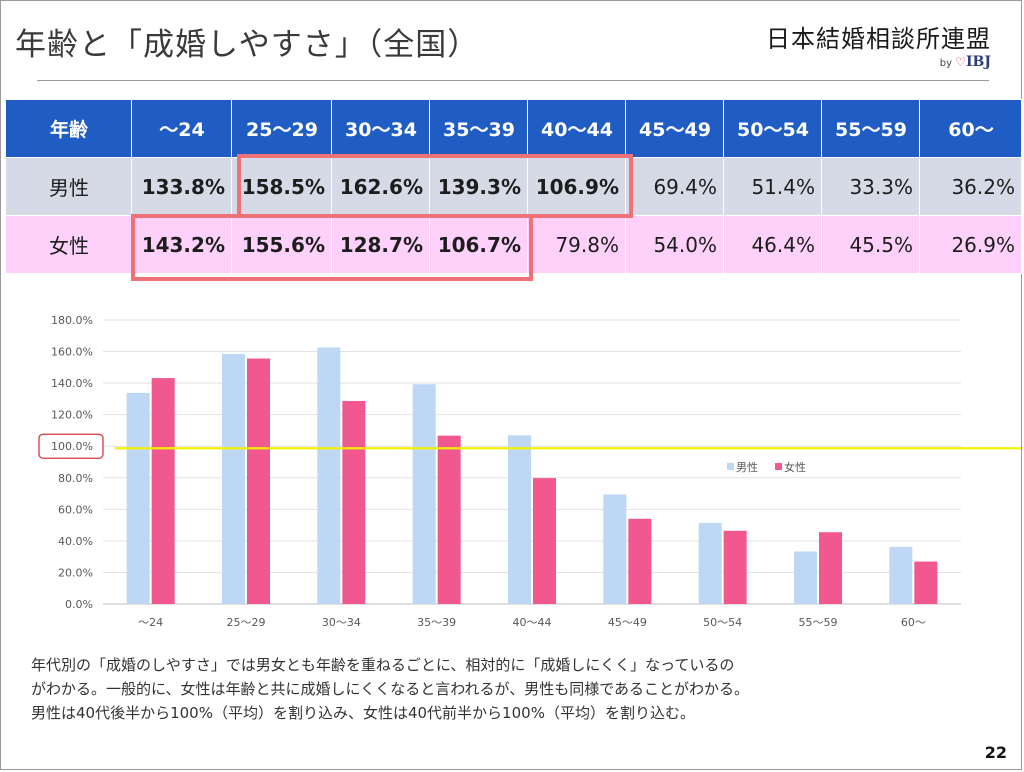  Describe the element at coordinates (772, 128) in the screenshot. I see `header-age-group: 50～54` at that location.